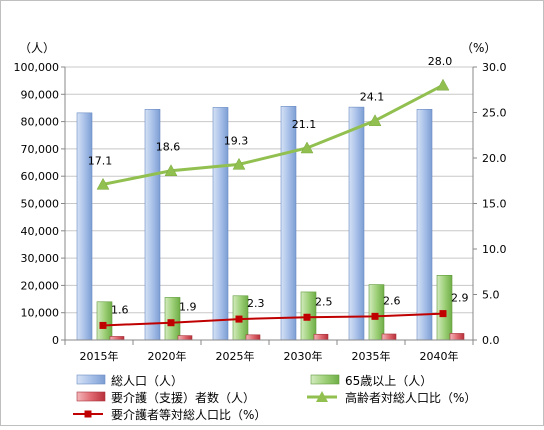 This screenshot has height=430, width=544. Describe the element at coordinates (168, 147) in the screenshot. I see `elderly-ratio-data-label: 18.6` at that location.